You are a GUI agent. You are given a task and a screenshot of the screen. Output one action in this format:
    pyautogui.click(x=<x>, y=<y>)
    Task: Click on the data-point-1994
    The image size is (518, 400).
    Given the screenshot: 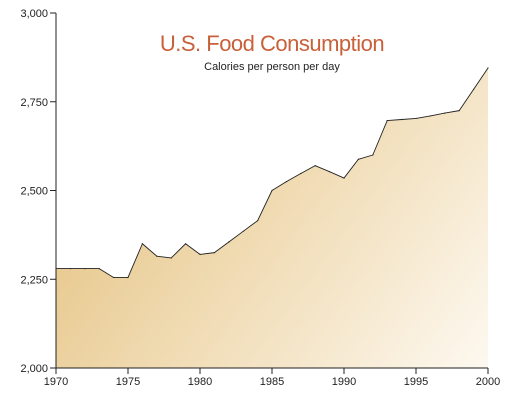 What is the action you would take?
    pyautogui.click(x=402, y=119)
    